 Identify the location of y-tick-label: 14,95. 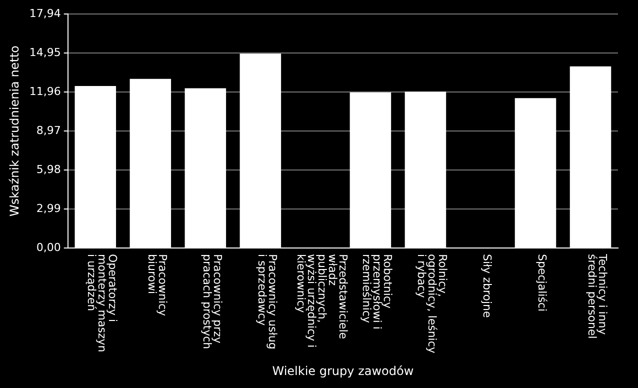
(45, 52).